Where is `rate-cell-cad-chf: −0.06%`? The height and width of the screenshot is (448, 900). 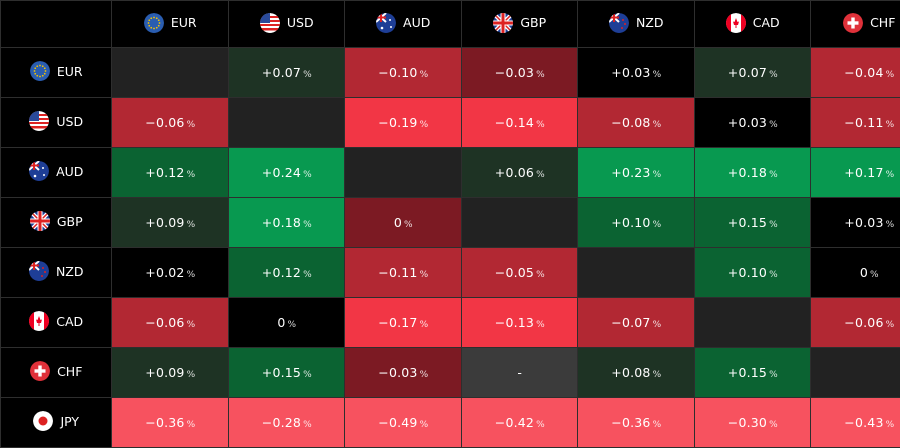 rate-cell-cad-chf: −0.06% is located at coordinates (855, 323).